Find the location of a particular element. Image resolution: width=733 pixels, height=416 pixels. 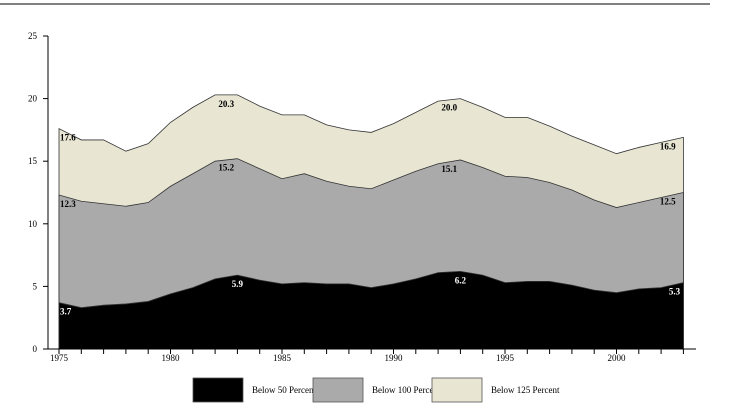

y-tick-label: 10 is located at coordinates (33, 224).